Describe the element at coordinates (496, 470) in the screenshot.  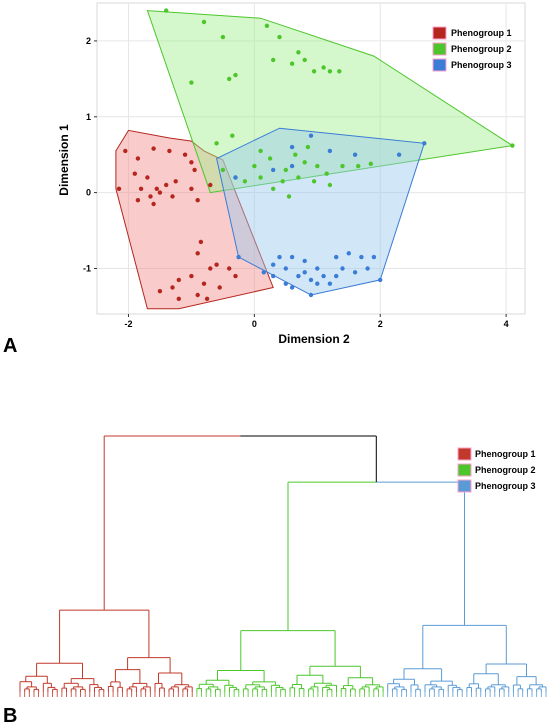
I see `dendrogram-legend: Phenogroup 1 Phenogroup 2 Phenogroup 3` at that location.